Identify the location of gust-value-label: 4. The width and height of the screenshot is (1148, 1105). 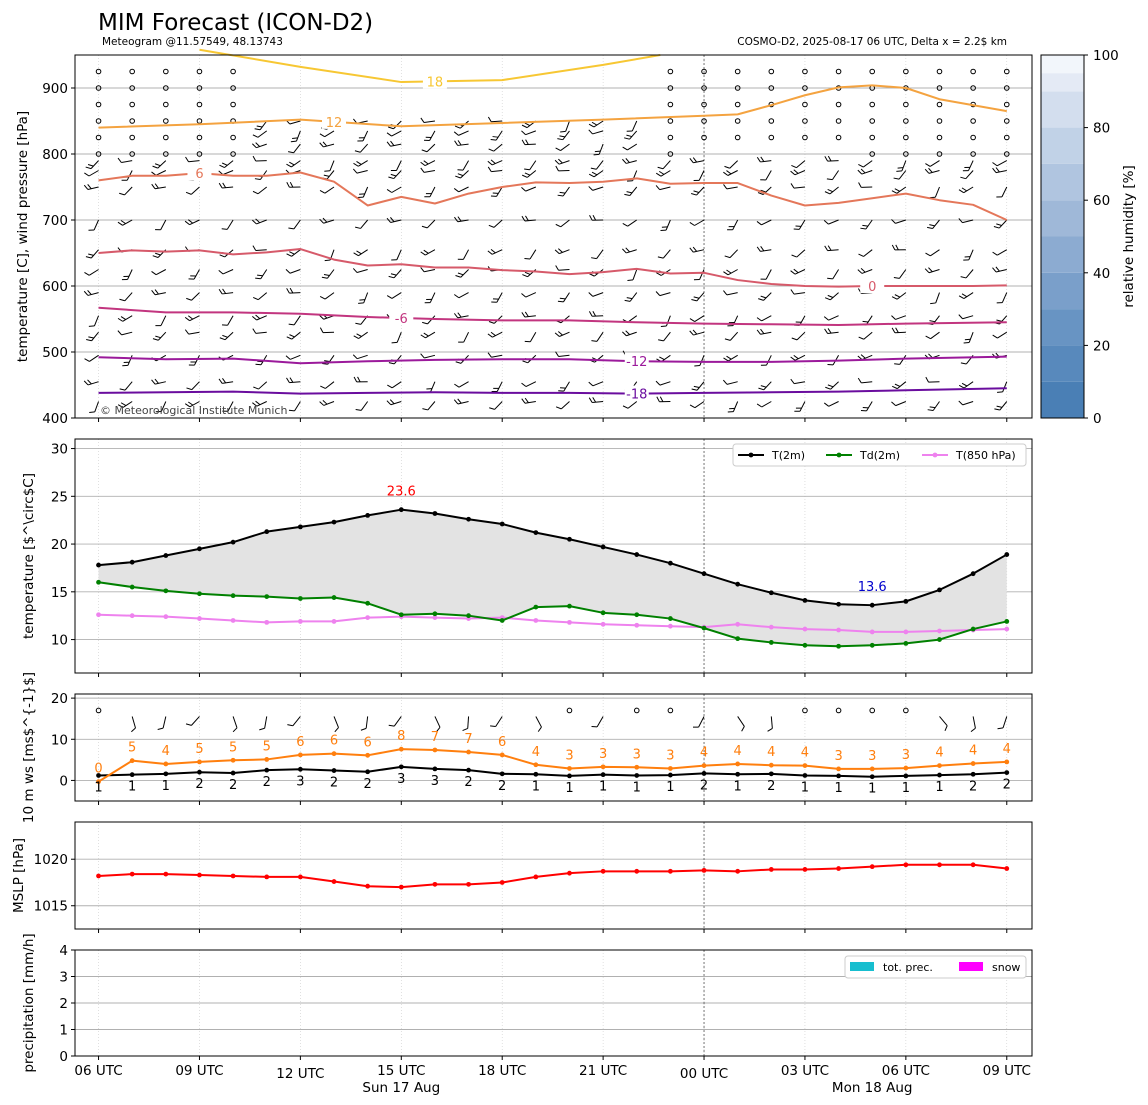
(805, 753).